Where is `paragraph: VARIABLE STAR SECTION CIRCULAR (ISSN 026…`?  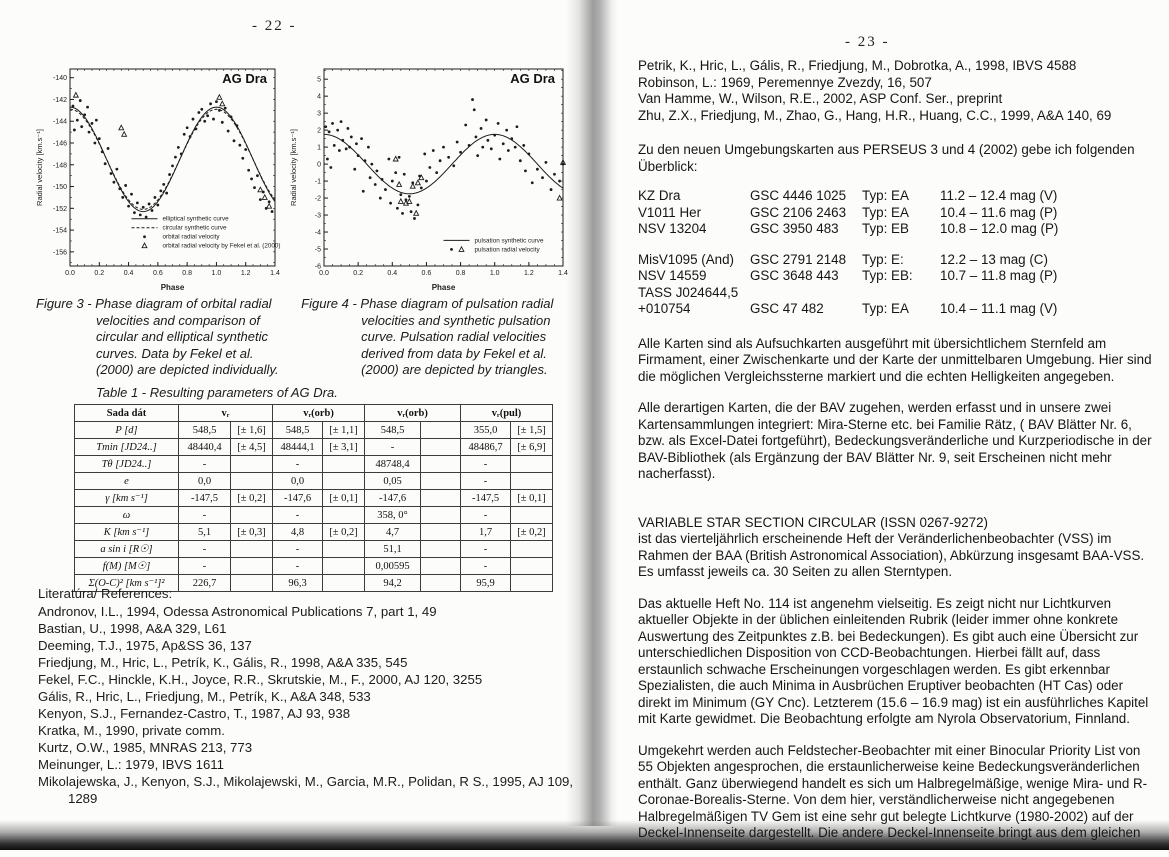 paragraph: VARIABLE STAR SECTION CIRCULAR (ISSN 026… is located at coordinates (898, 548).